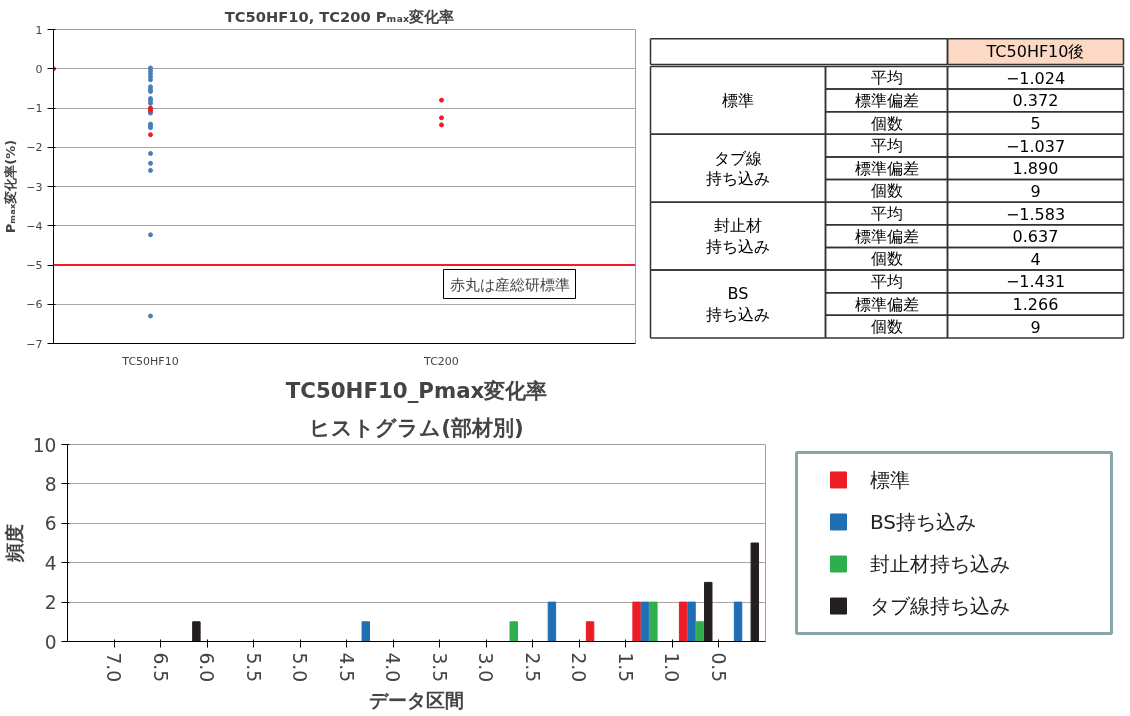 This screenshot has height=716, width=1130. What do you see at coordinates (625, 667) in the screenshot?
I see `x-tick-label: 1.5` at bounding box center [625, 667].